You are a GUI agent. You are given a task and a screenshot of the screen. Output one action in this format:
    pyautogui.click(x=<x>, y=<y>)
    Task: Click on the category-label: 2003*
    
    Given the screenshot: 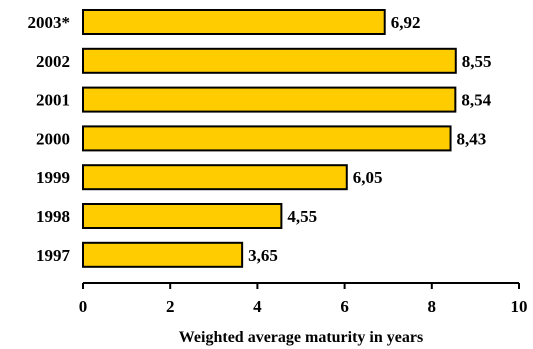 What is the action you would take?
    pyautogui.click(x=49, y=22)
    